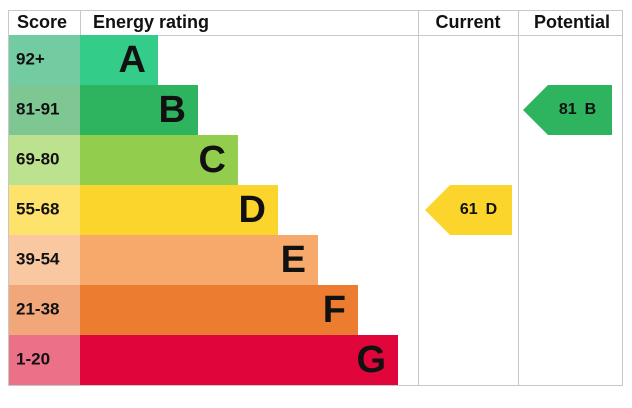 The image size is (632, 408). What do you see at coordinates (591, 109) in the screenshot?
I see `potential-letter: B` at bounding box center [591, 109].